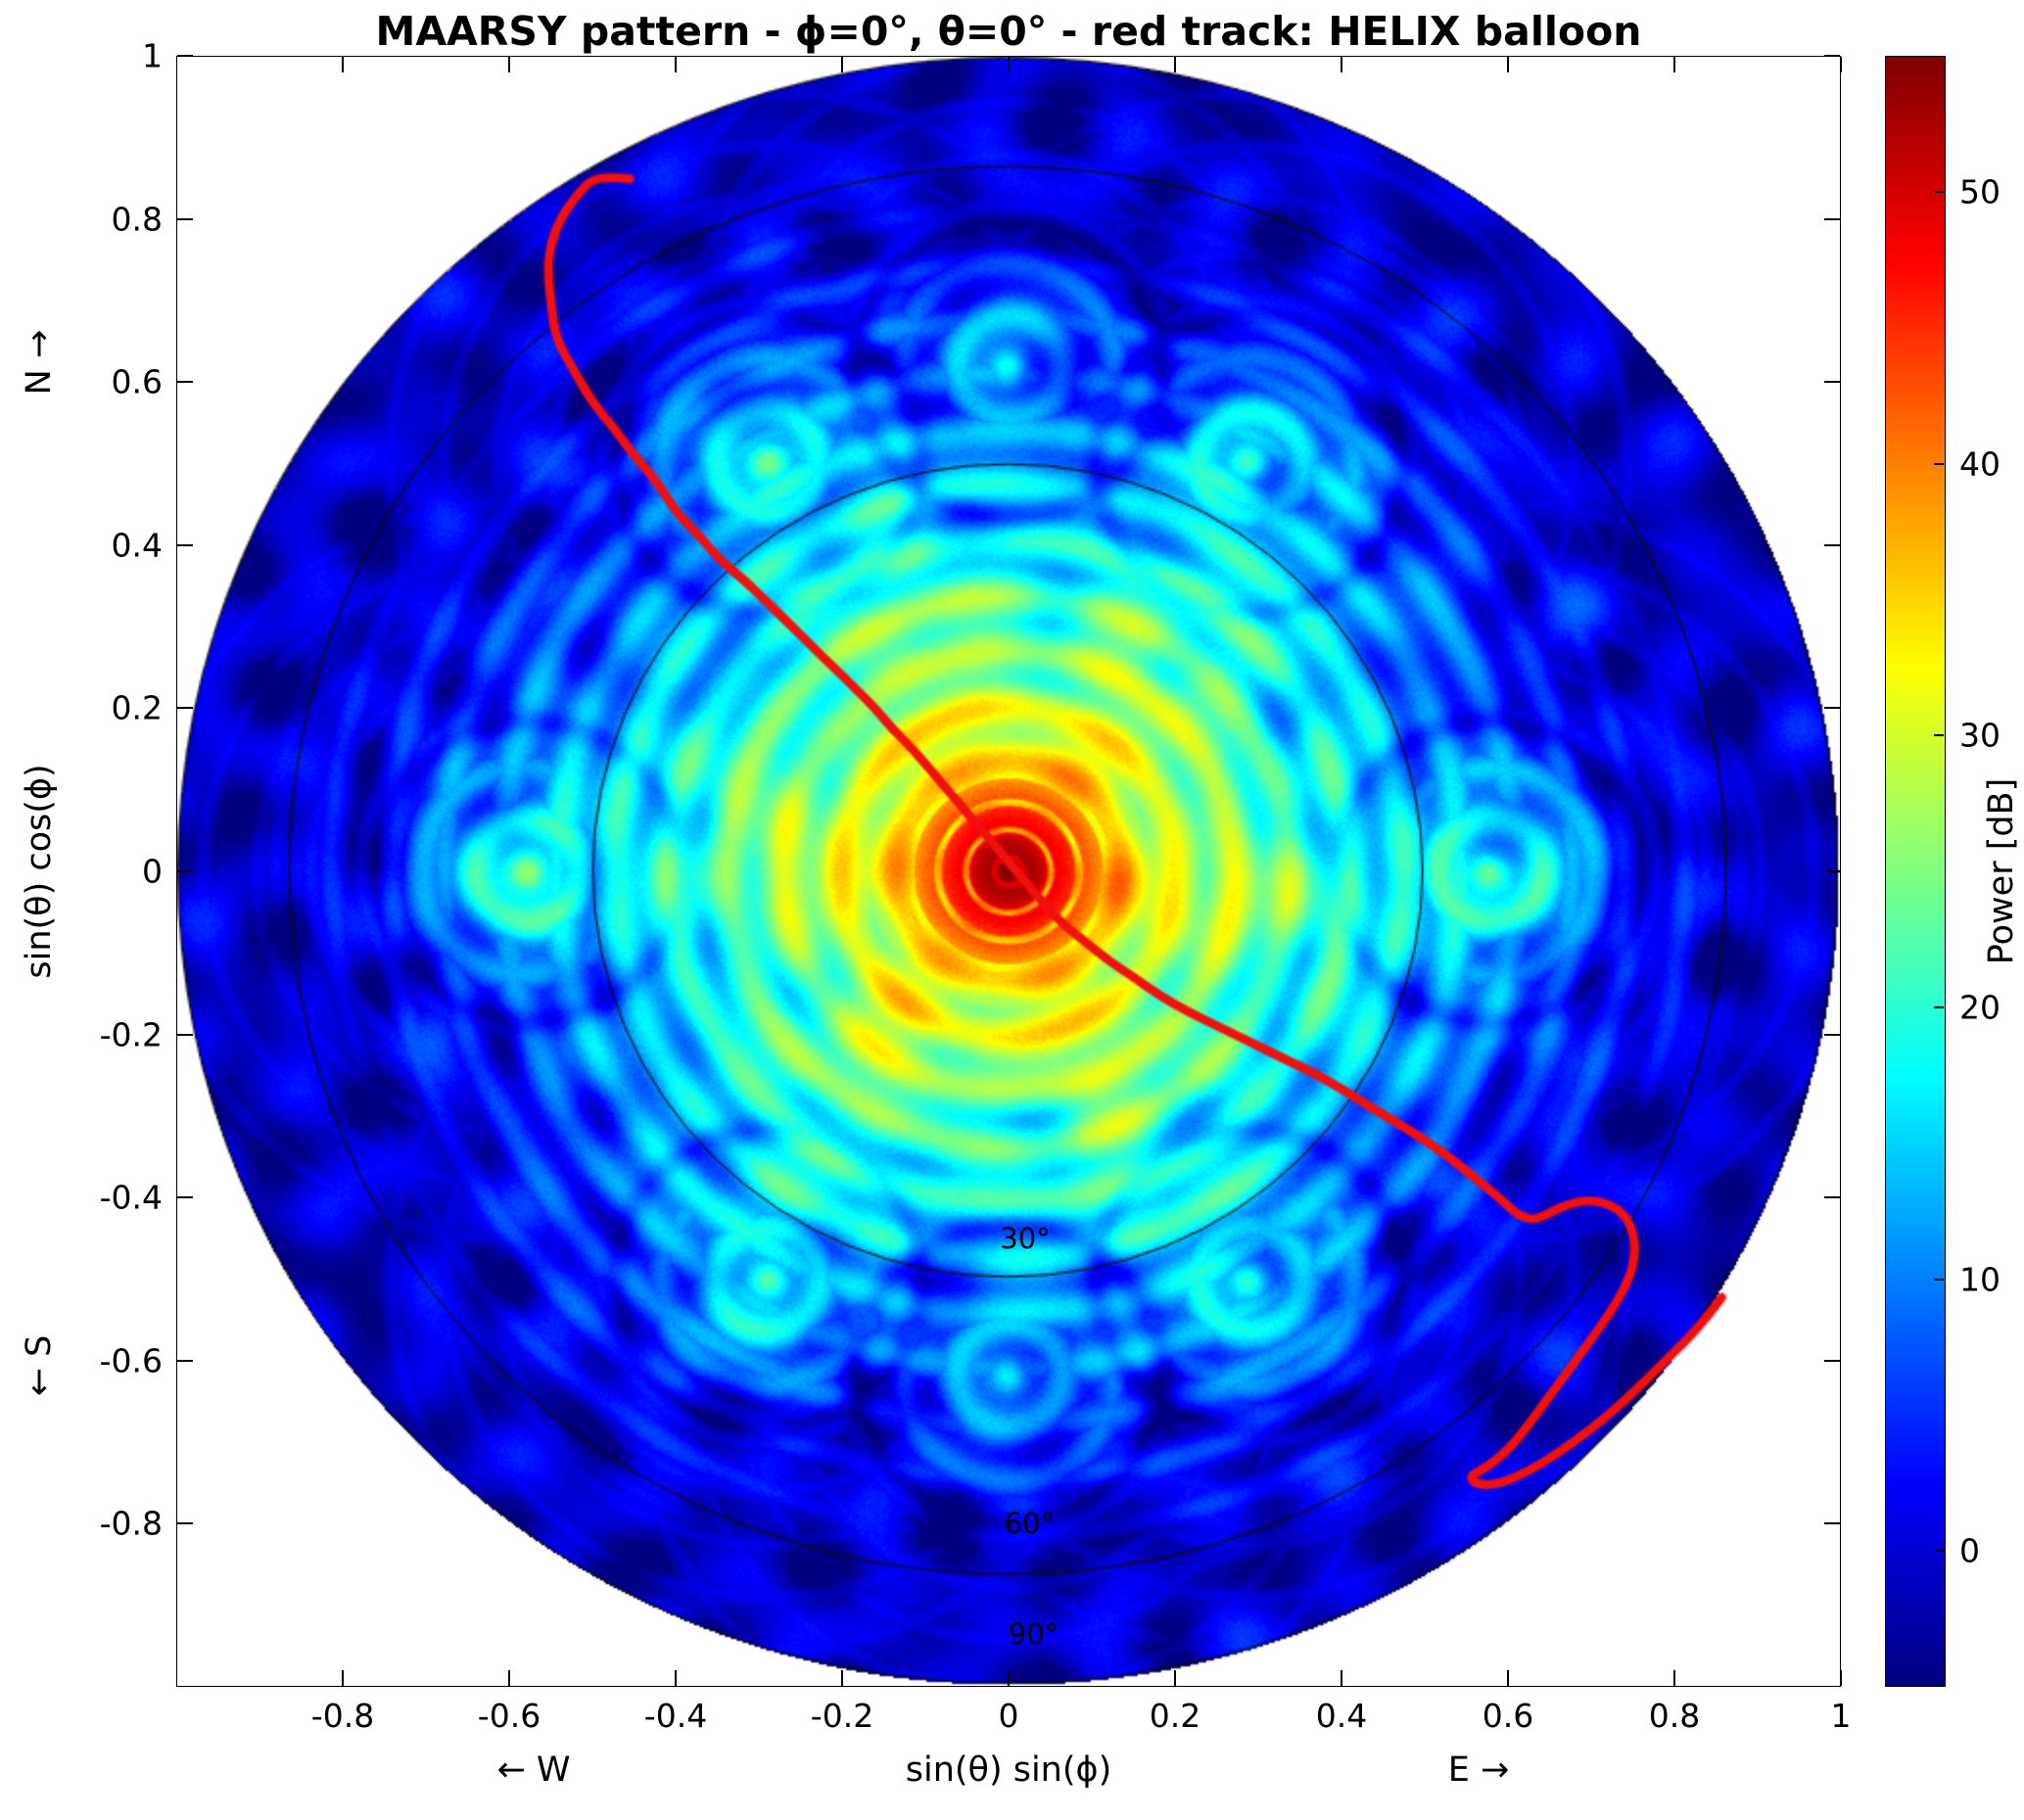 The image size is (2024, 1820). I want to click on y-axis-label: sin(θ) cos(ϕ), so click(39, 871).